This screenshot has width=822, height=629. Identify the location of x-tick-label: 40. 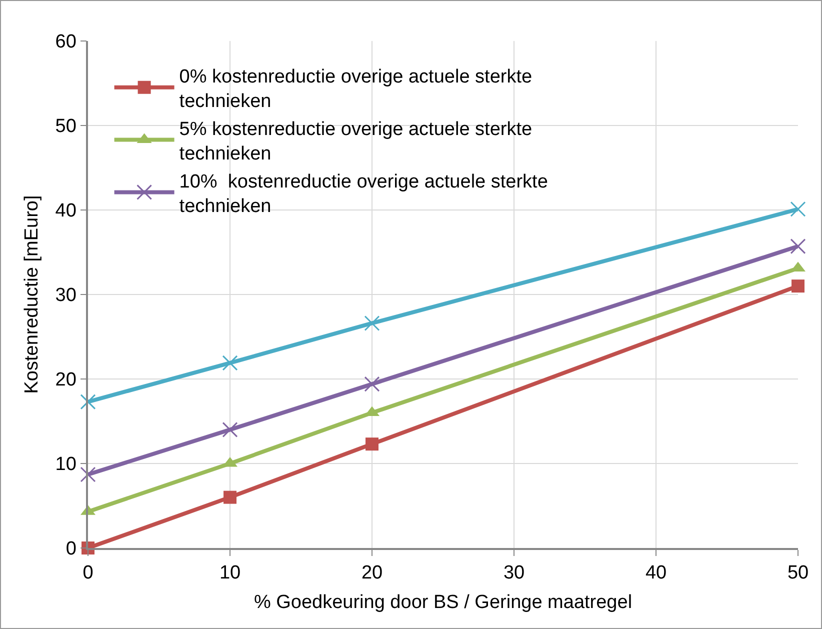
(656, 573).